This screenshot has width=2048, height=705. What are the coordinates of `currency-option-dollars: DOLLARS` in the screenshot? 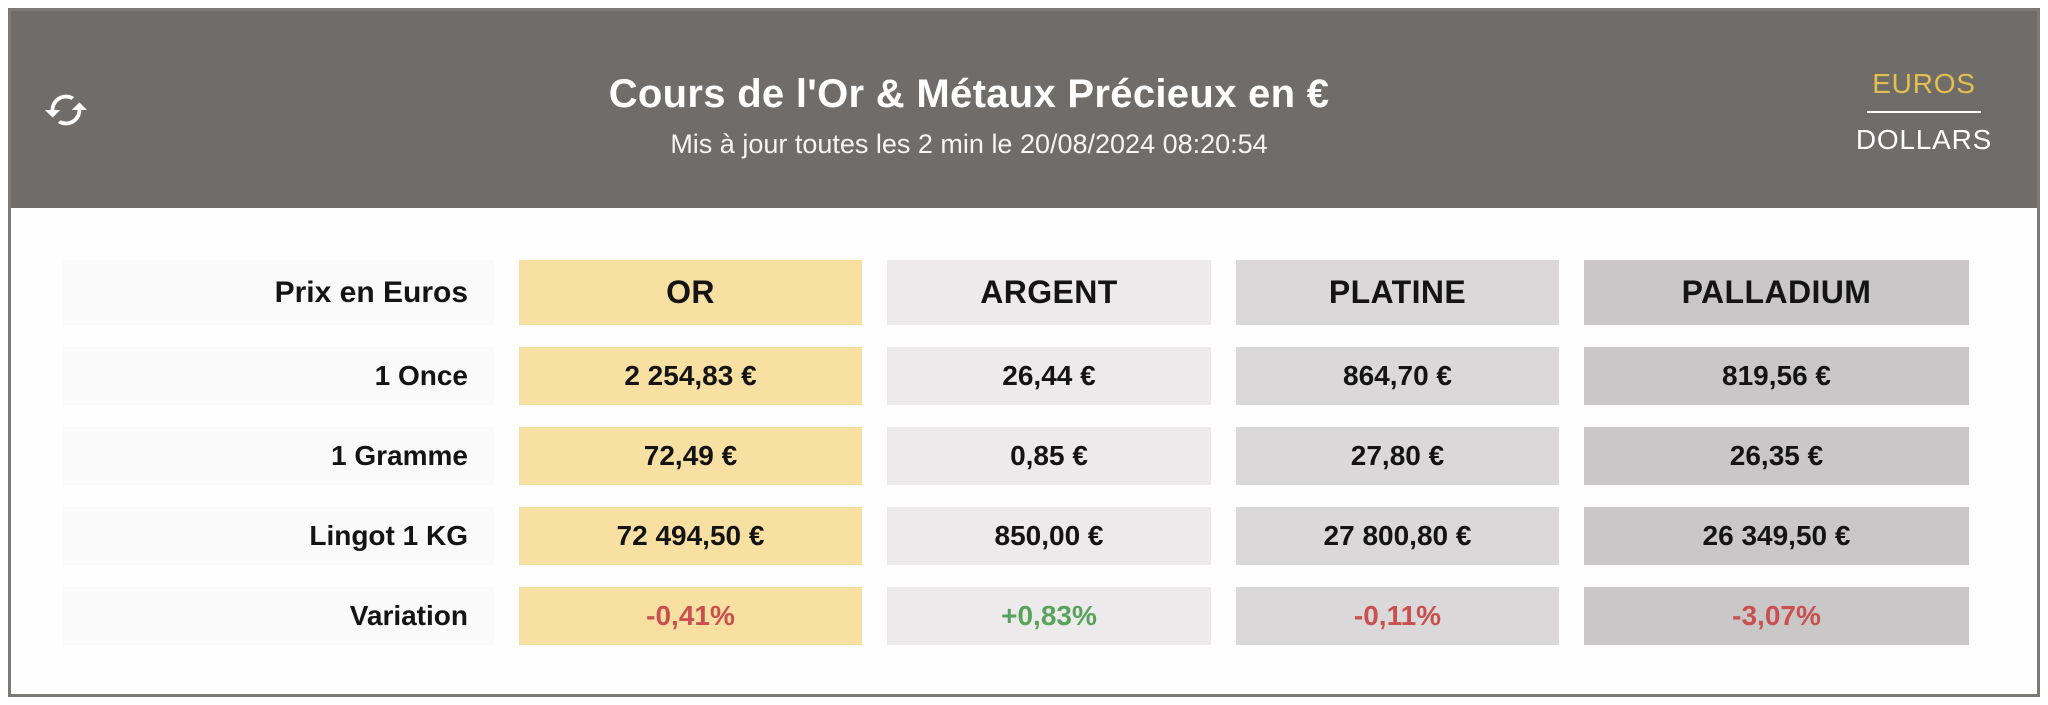 It's located at (1924, 139).